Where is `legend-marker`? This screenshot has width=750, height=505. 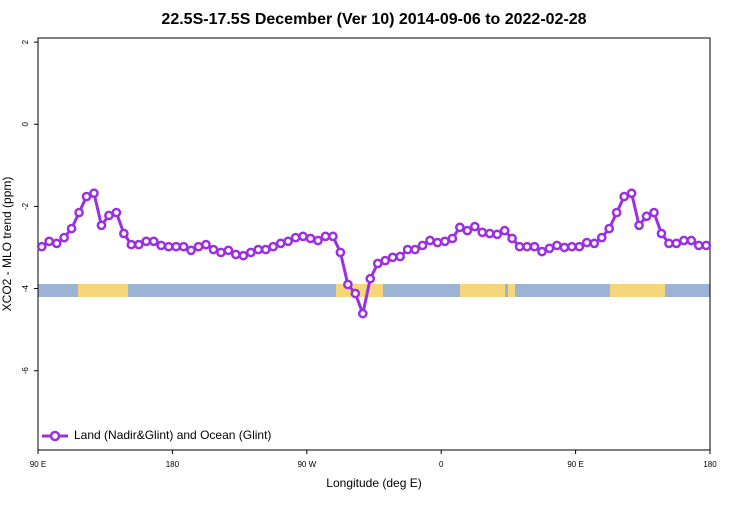
legend-marker is located at coordinates (55, 436).